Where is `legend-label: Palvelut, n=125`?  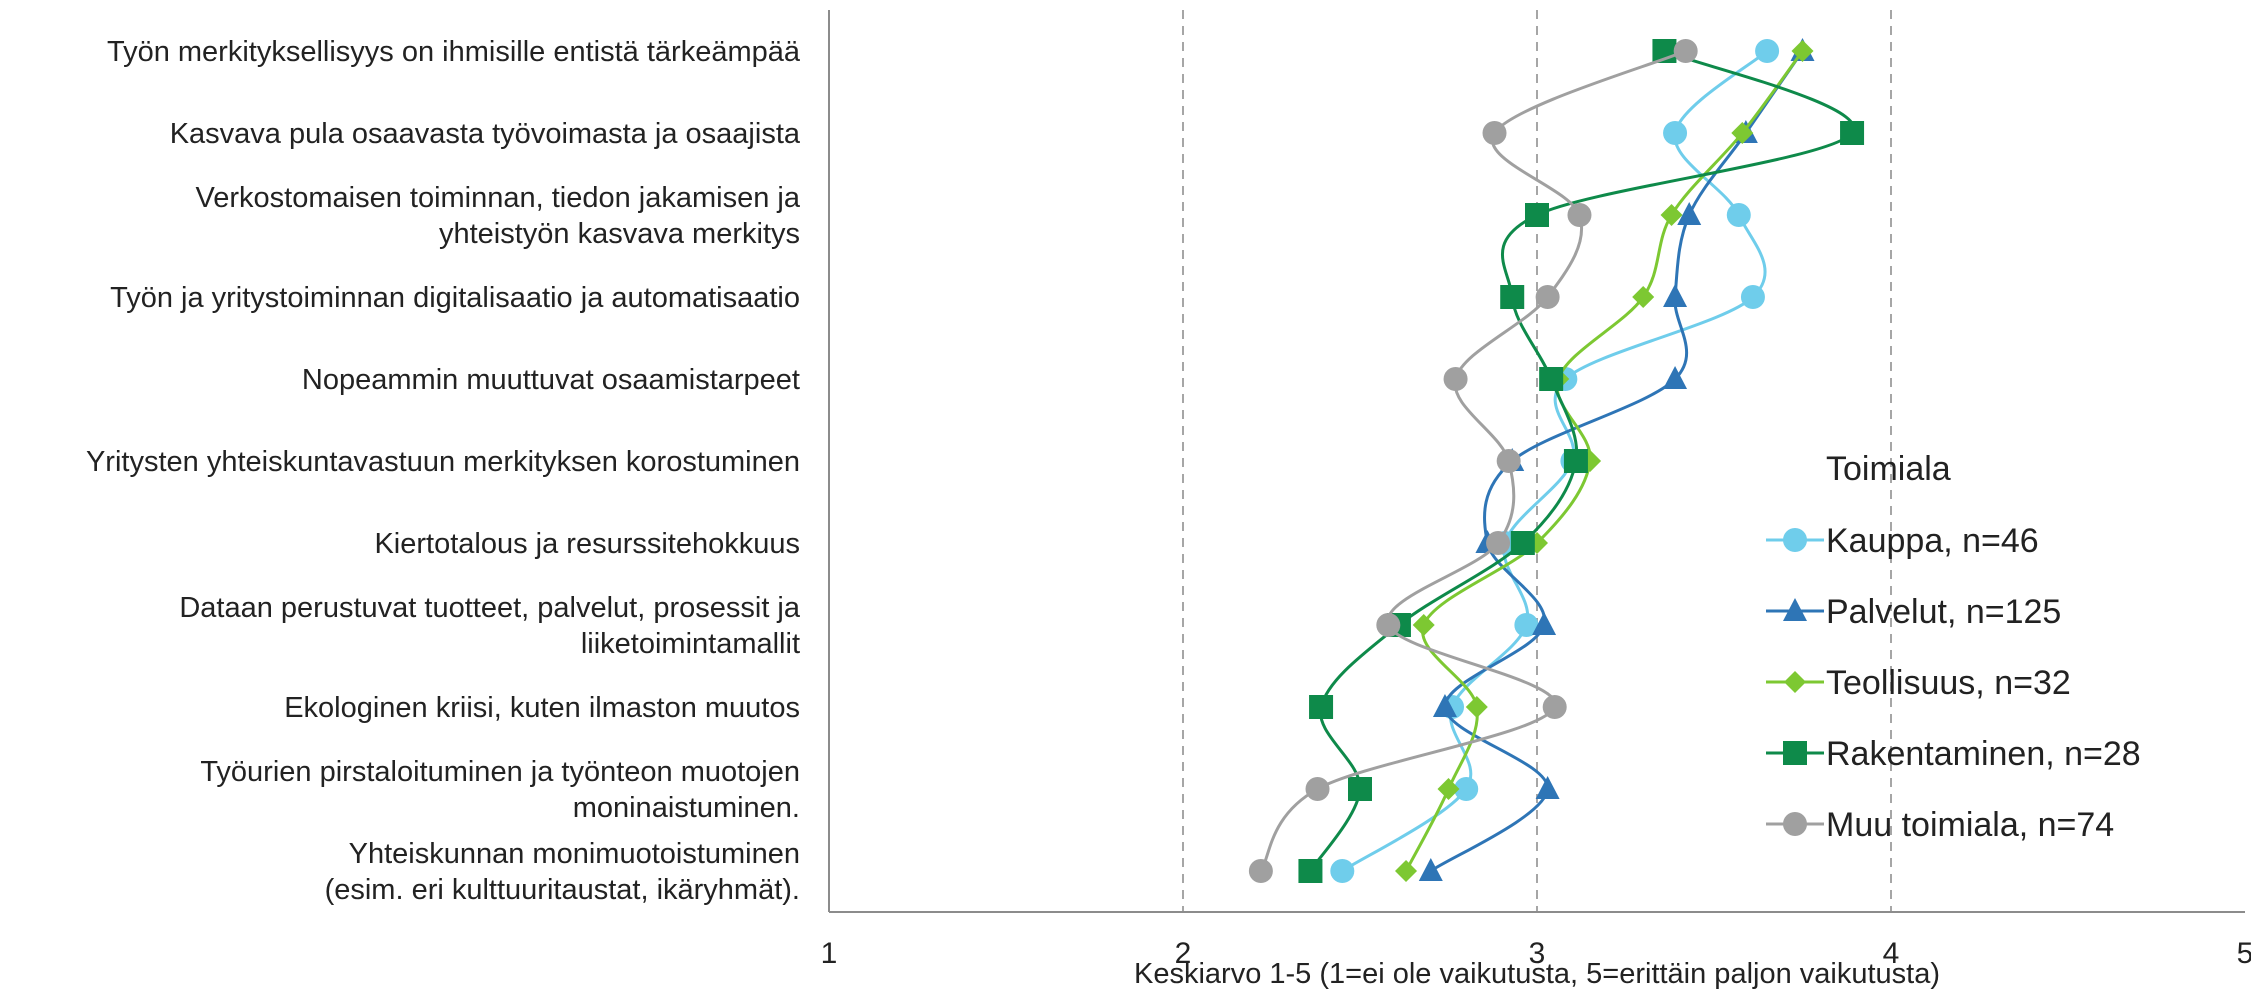
legend-label: Palvelut, n=125 is located at coordinates (1943, 612).